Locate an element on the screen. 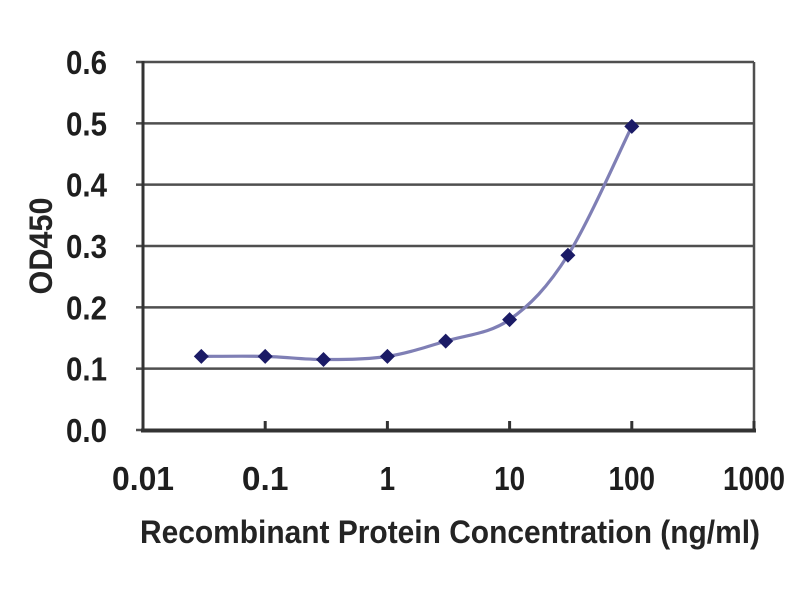  x-tick-label-1000: 1000 is located at coordinates (754, 478).